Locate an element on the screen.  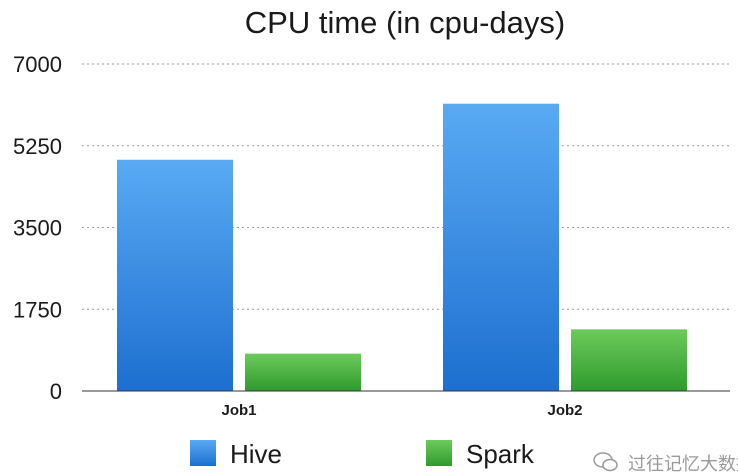
x-tick-label: Job2 is located at coordinates (564, 410).